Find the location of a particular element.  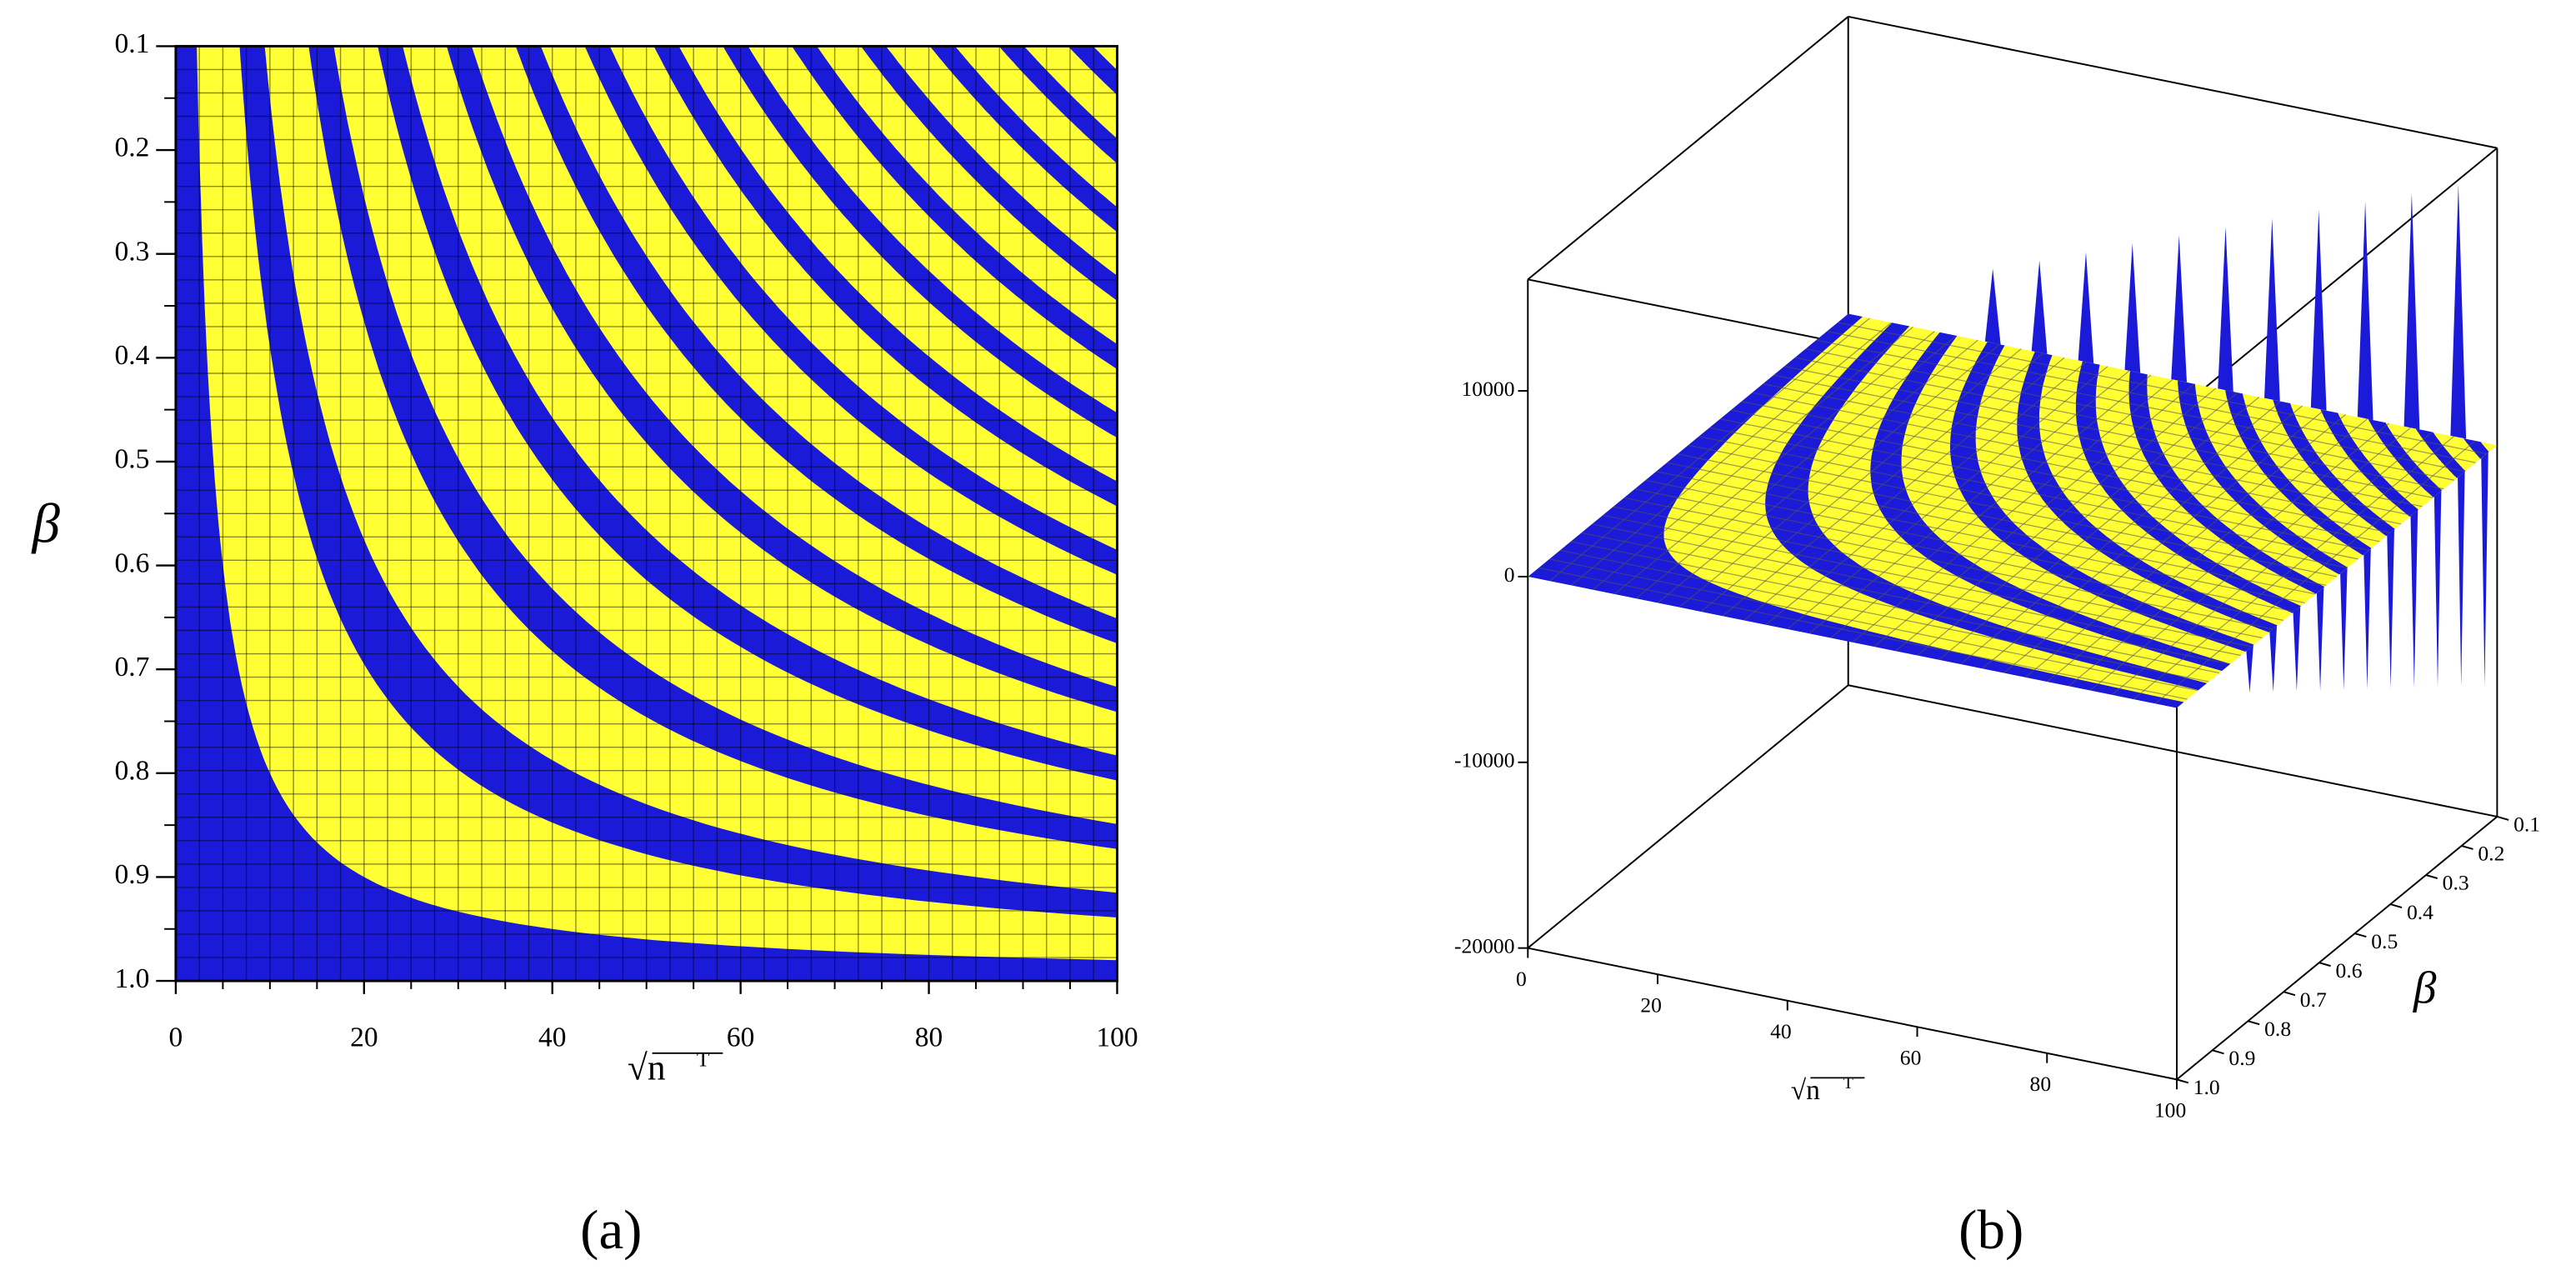

z-tick-label: 10000 is located at coordinates (1488, 389).